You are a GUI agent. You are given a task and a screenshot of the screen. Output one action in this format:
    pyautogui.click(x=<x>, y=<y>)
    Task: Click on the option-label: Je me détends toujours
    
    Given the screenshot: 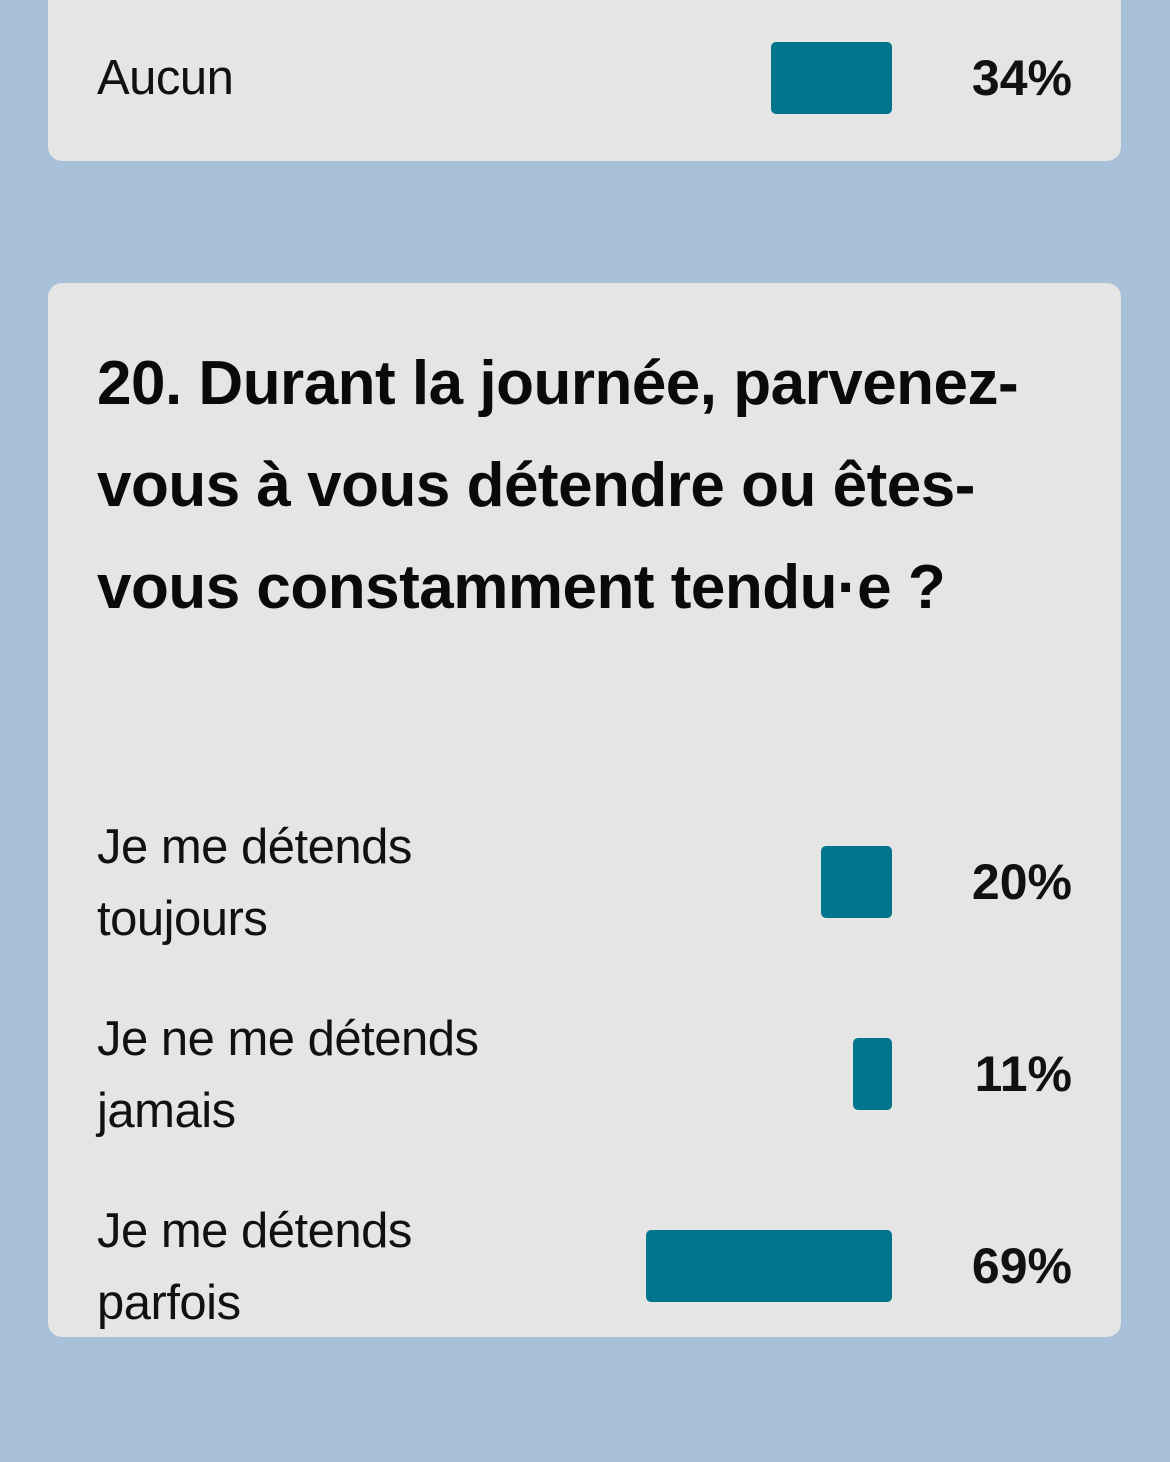 What is the action you would take?
    pyautogui.click(x=254, y=883)
    